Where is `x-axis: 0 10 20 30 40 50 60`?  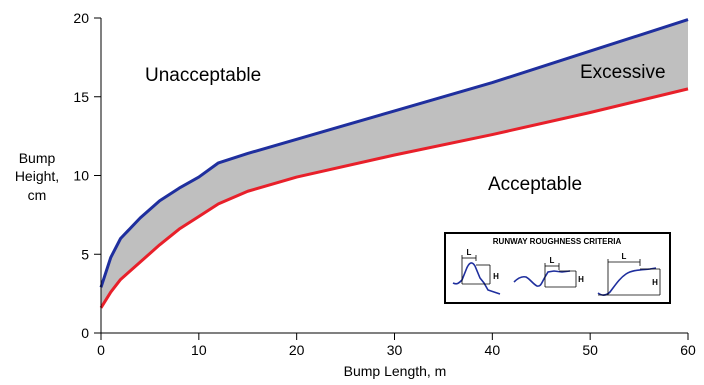 x-axis: 0 10 20 30 40 50 60 is located at coordinates (396, 345).